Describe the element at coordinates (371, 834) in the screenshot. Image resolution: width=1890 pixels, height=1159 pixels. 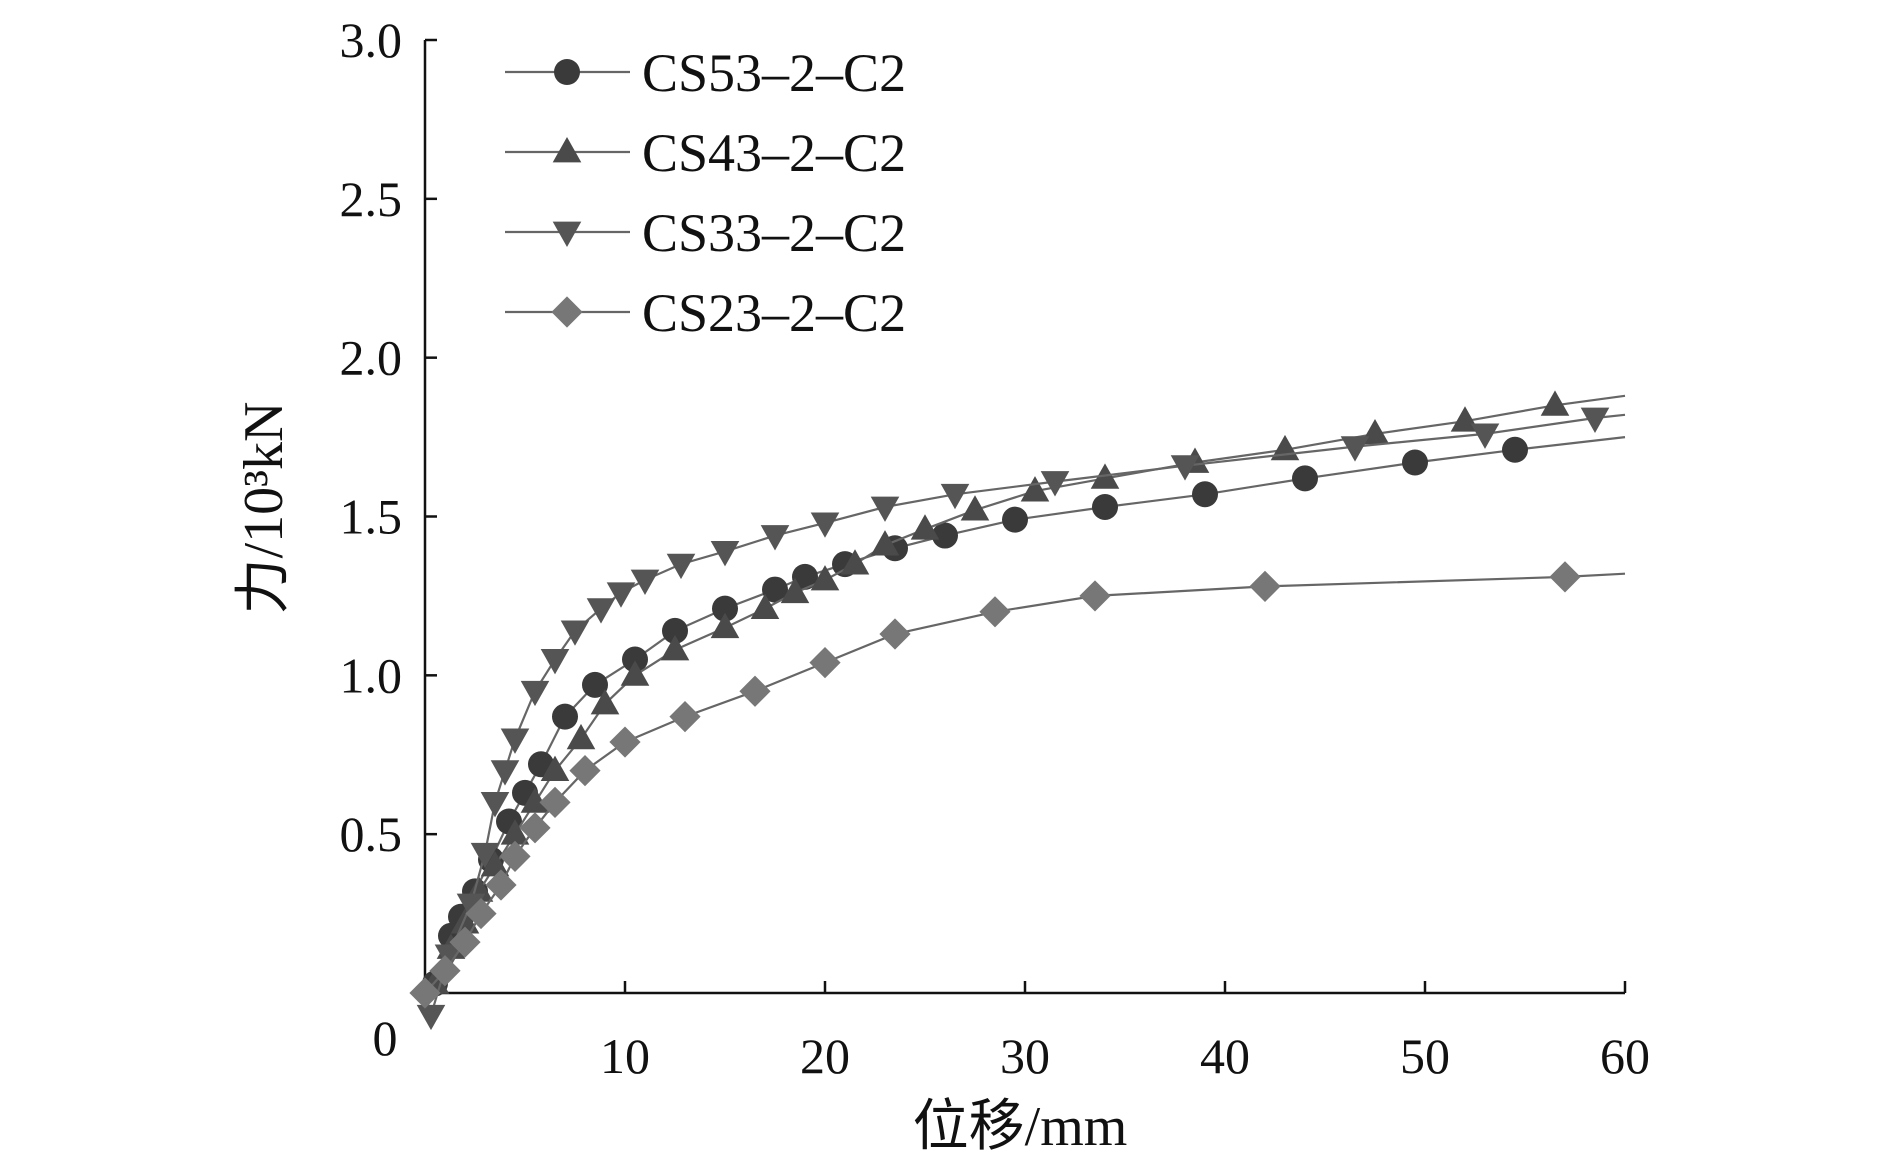
I see `y-tick-label: 0.5` at that location.